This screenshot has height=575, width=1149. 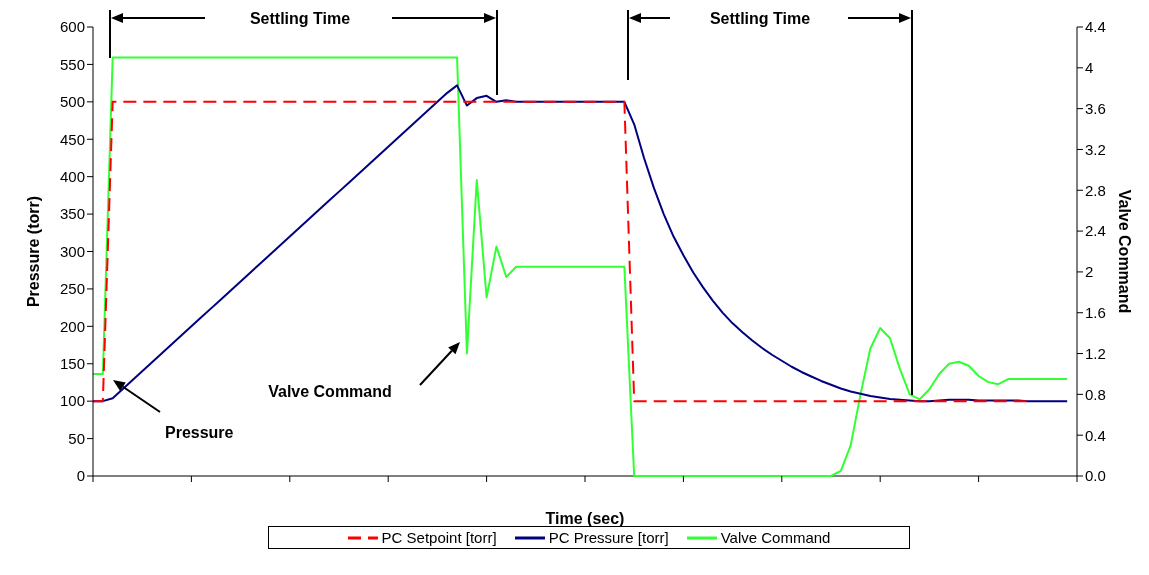 What do you see at coordinates (608, 537) in the screenshot?
I see `legend-label: PC Pressure [torr]` at bounding box center [608, 537].